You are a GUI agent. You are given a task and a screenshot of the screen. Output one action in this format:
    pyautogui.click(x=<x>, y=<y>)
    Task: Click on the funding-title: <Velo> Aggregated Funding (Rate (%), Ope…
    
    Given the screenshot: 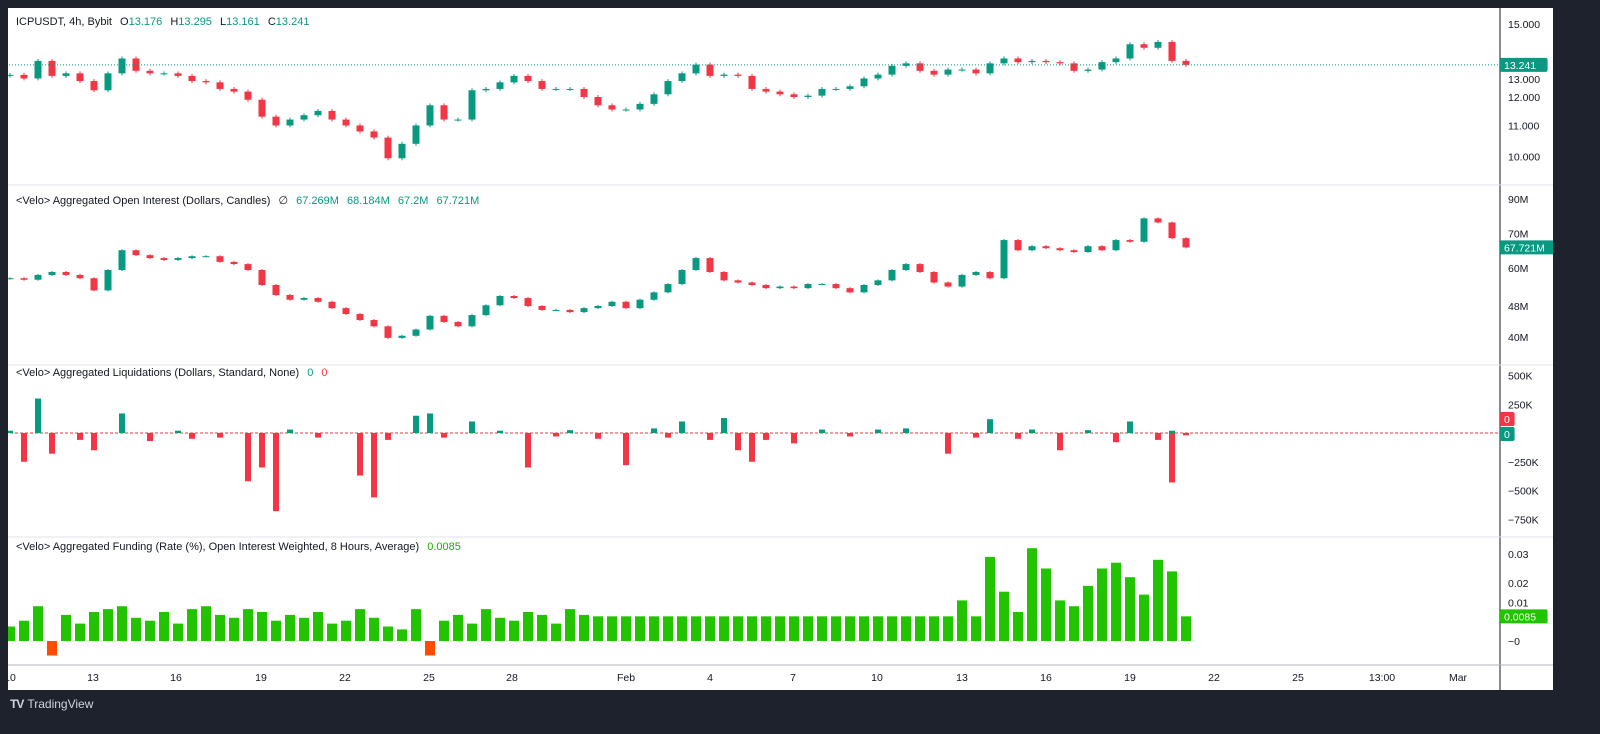 What is the action you would take?
    pyautogui.click(x=218, y=547)
    